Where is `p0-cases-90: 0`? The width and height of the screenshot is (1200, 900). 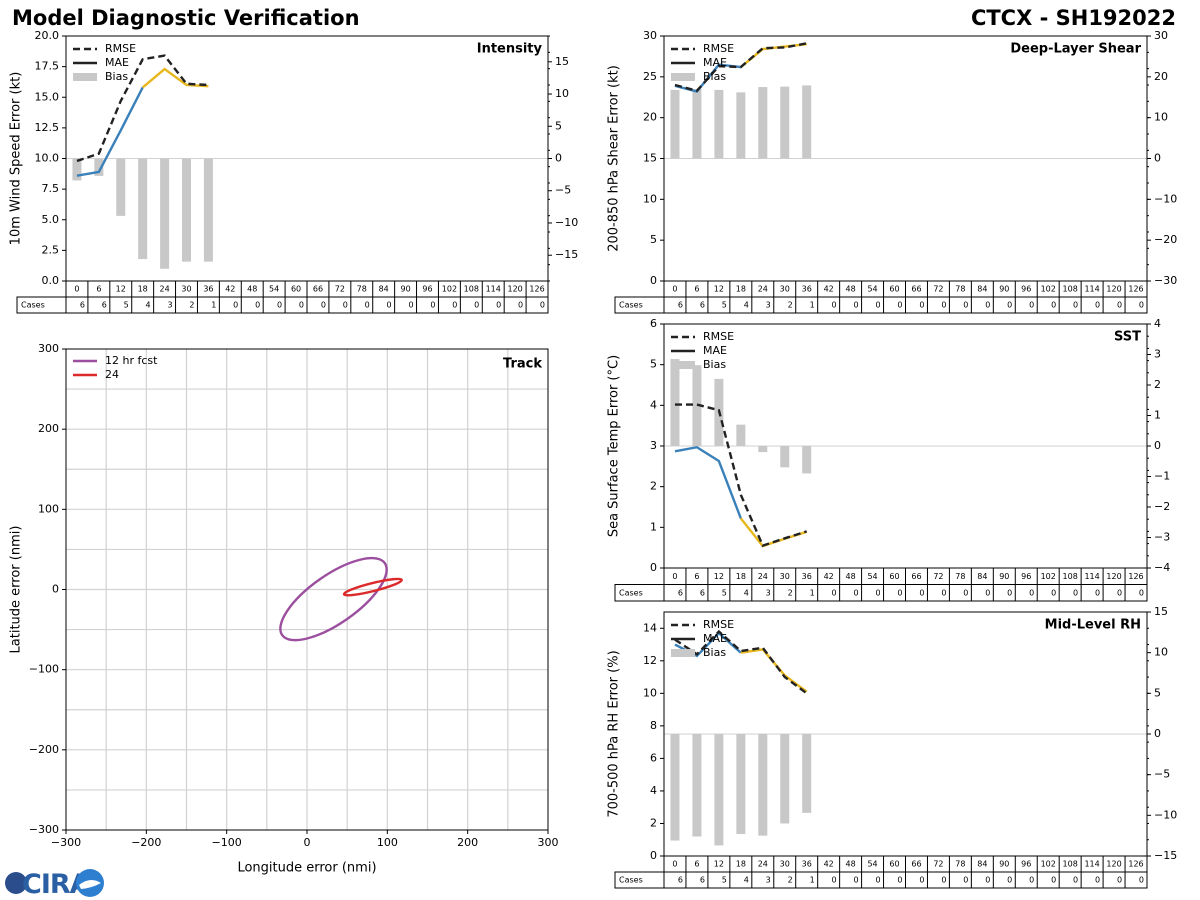 p0-cases-90: 0 is located at coordinates (410, 305).